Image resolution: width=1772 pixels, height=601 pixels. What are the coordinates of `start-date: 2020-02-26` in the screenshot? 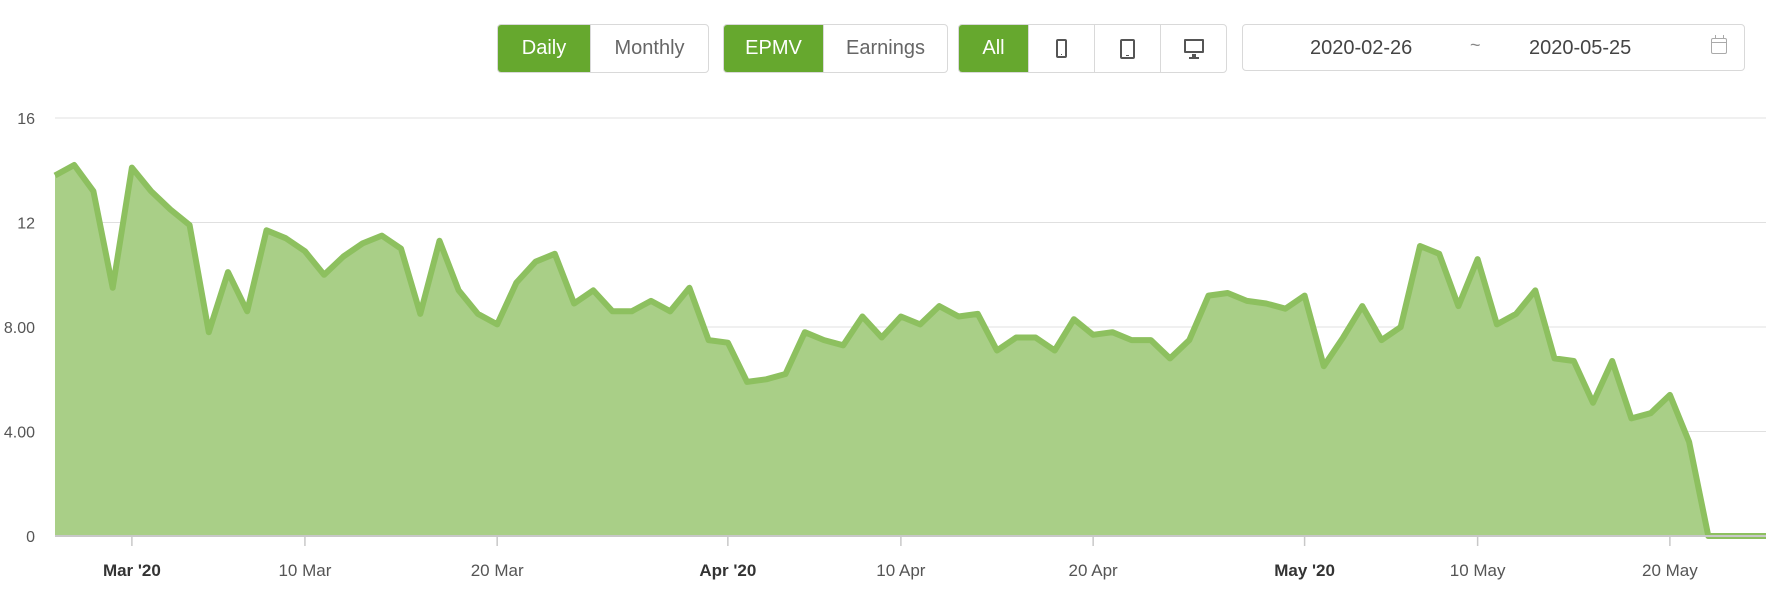 It's located at (1361, 48).